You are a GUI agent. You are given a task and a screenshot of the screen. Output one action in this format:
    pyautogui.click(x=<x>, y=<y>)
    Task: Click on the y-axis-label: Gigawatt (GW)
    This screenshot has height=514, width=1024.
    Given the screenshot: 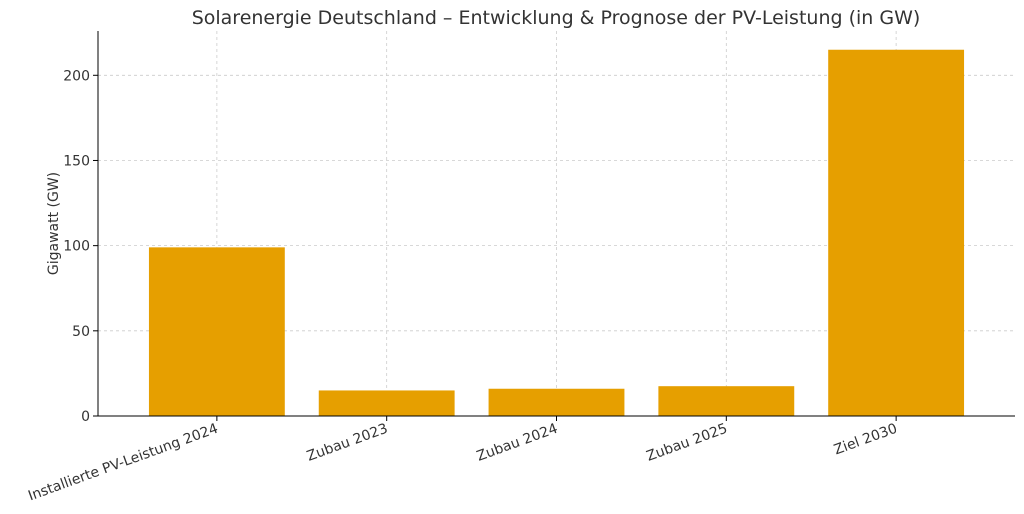 What is the action you would take?
    pyautogui.click(x=54, y=223)
    